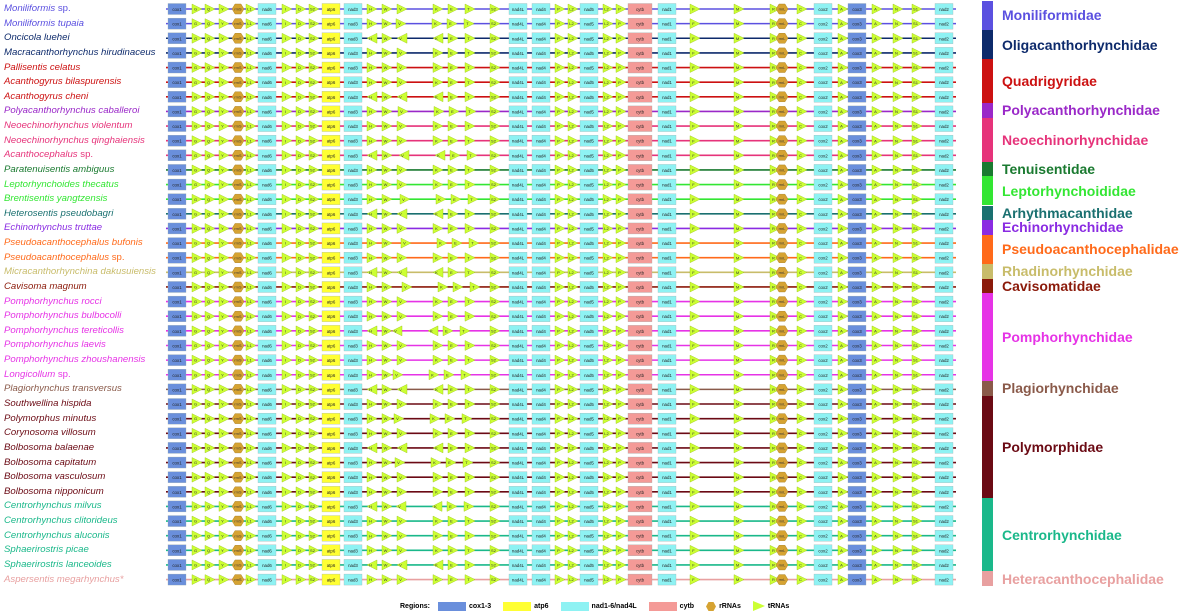 This screenshot has height=616, width=1200. Describe the element at coordinates (987, 15) in the screenshot. I see `family-color-bar` at that location.